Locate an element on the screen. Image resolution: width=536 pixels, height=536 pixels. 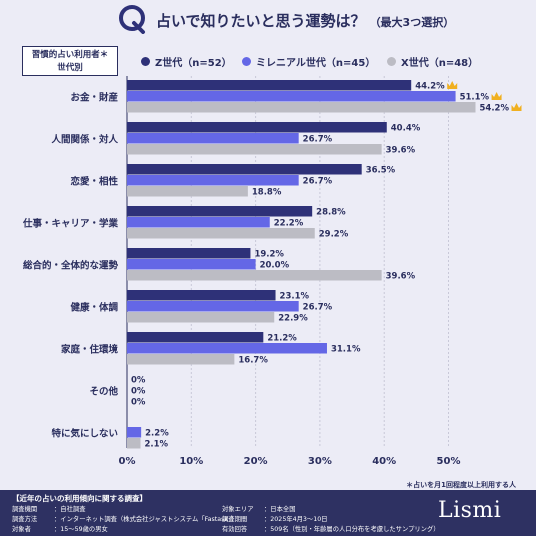
x-tick-label: 0% is located at coordinates (127, 461).